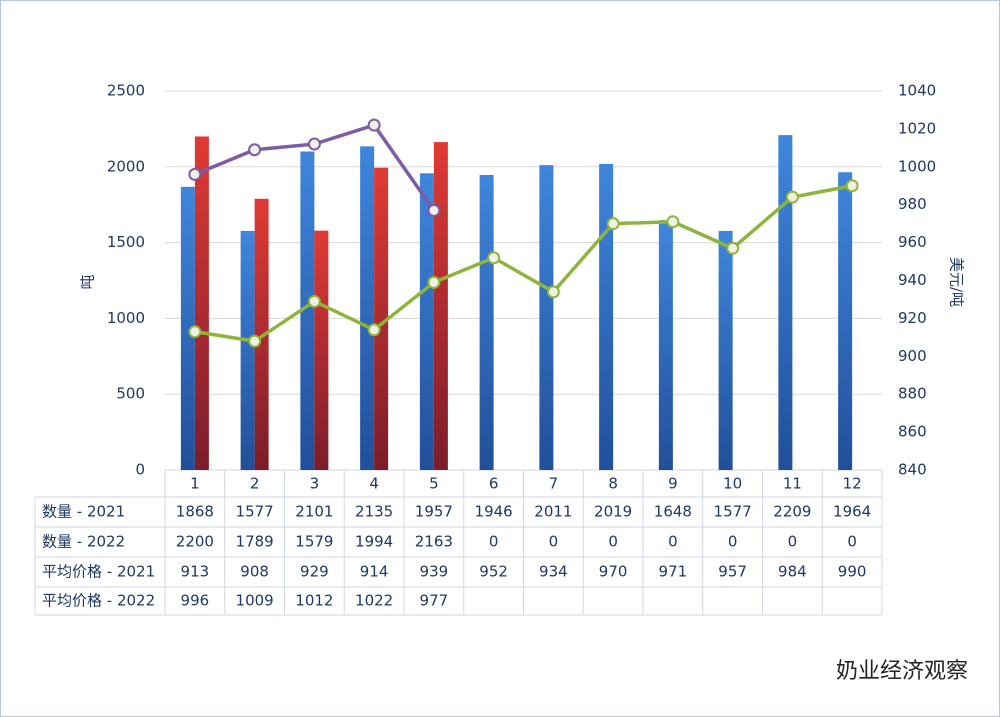  Describe the element at coordinates (195, 542) in the screenshot. I see `table-cell: 2200` at that location.